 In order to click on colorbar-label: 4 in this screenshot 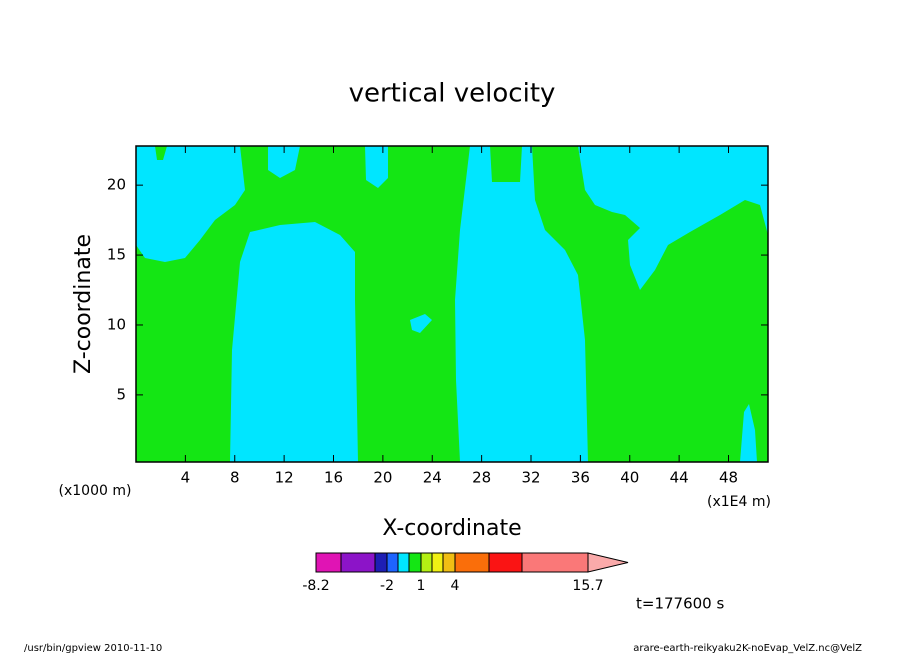, I will do `click(455, 586)`.